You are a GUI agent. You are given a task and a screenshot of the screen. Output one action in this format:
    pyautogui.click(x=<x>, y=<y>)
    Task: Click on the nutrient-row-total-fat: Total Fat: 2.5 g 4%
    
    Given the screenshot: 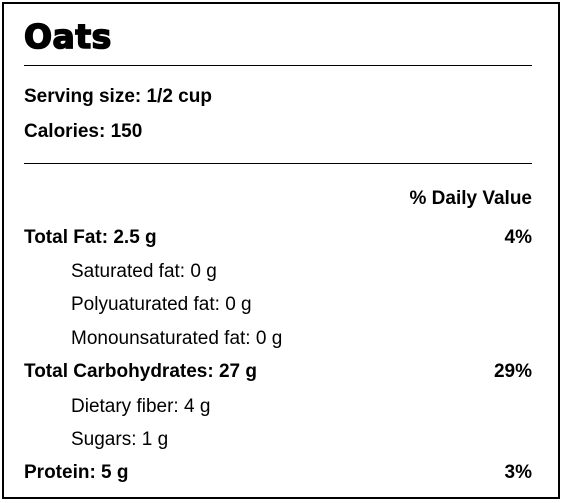 What is the action you would take?
    pyautogui.click(x=278, y=238)
    